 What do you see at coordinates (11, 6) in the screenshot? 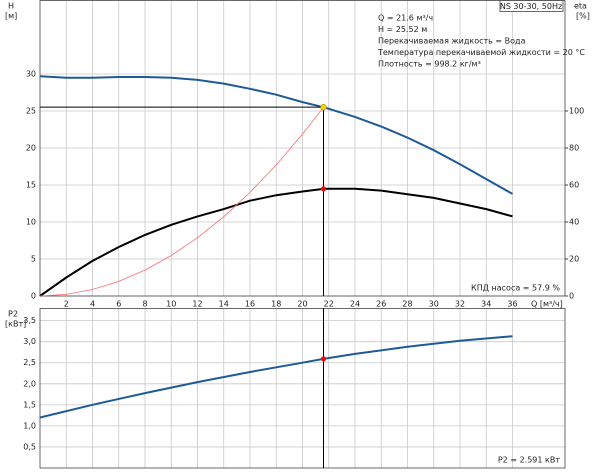
I see `y-axis-label: H` at bounding box center [11, 6].